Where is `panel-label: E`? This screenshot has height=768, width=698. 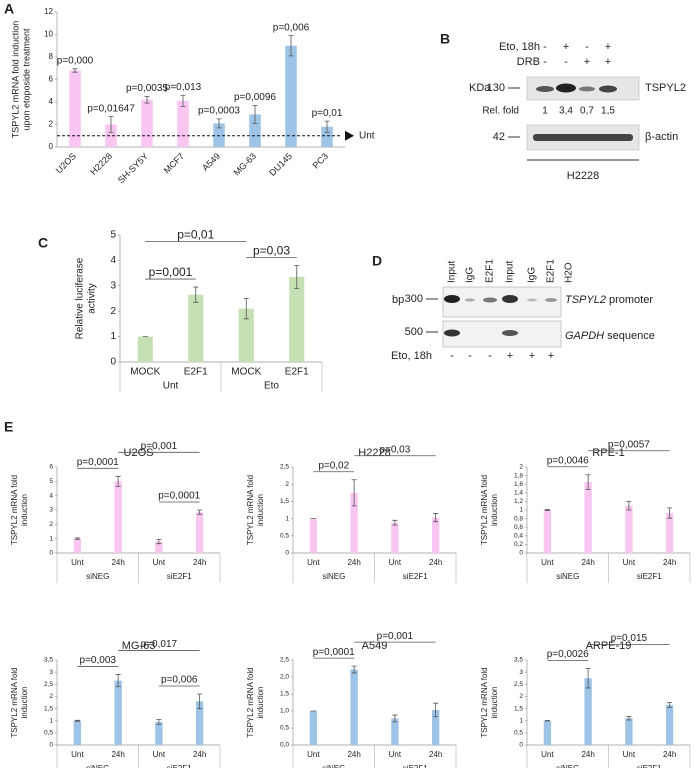 panel-label: E is located at coordinates (8, 427).